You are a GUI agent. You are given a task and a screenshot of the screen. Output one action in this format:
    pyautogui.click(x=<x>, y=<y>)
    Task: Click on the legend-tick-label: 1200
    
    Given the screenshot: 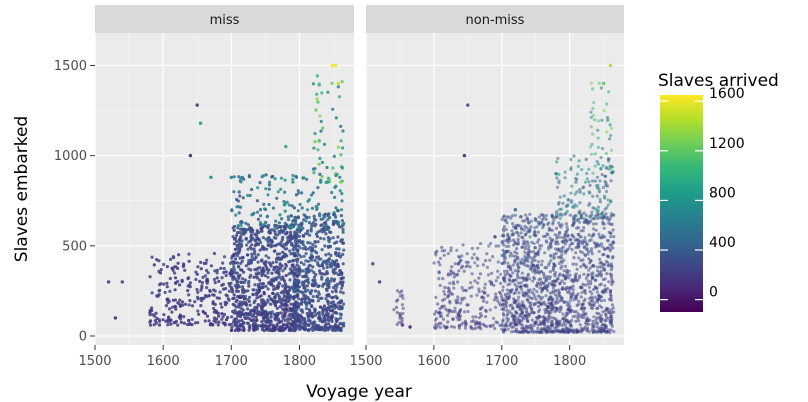 What is the action you would take?
    pyautogui.click(x=727, y=144)
    